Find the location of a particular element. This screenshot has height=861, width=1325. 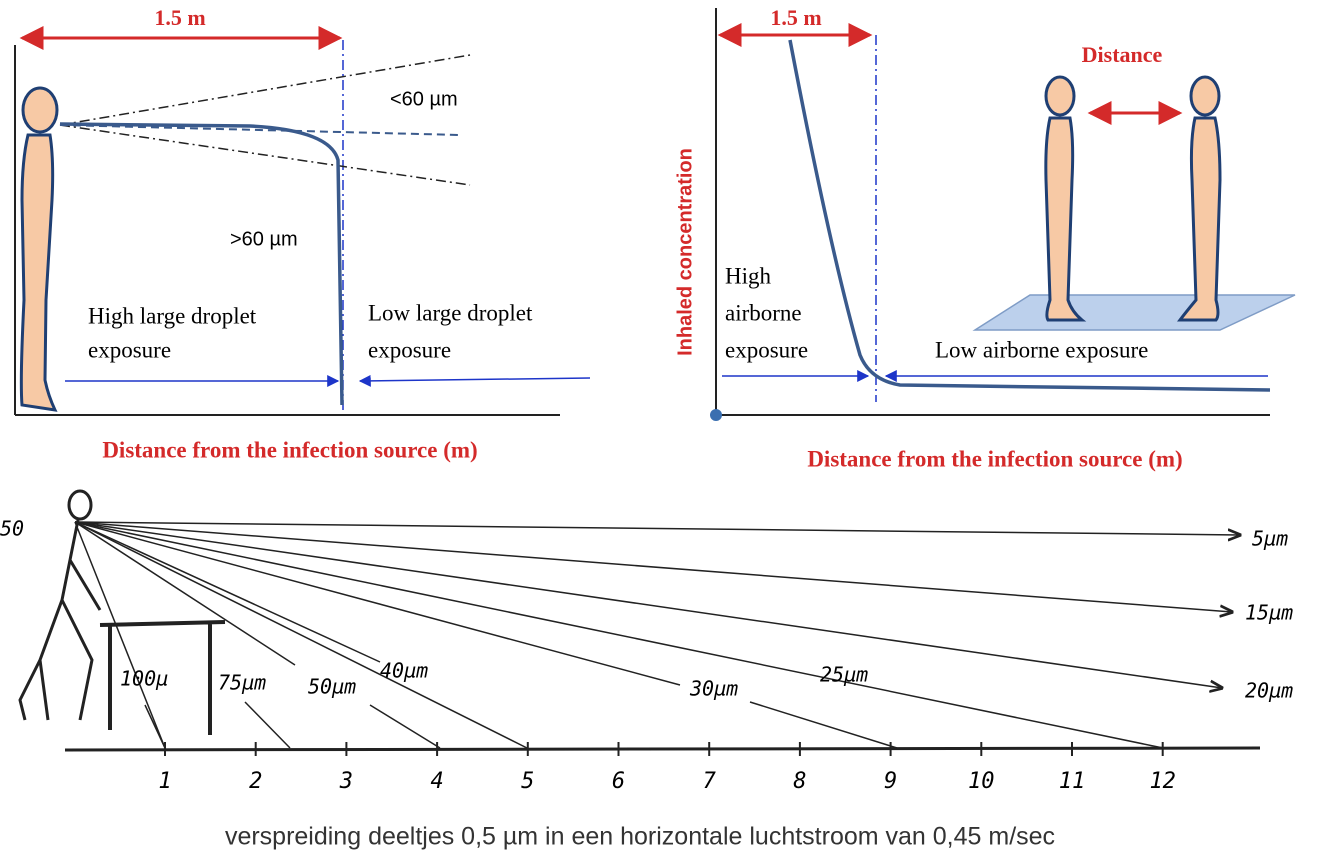

particle-label: 5µm is located at coordinates (1270, 539).